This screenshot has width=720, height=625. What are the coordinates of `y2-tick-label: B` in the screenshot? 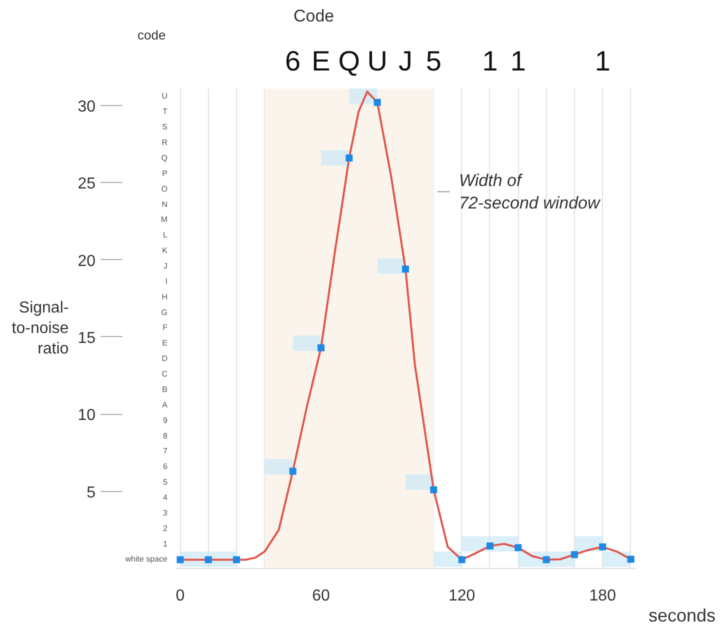 It's located at (165, 389).